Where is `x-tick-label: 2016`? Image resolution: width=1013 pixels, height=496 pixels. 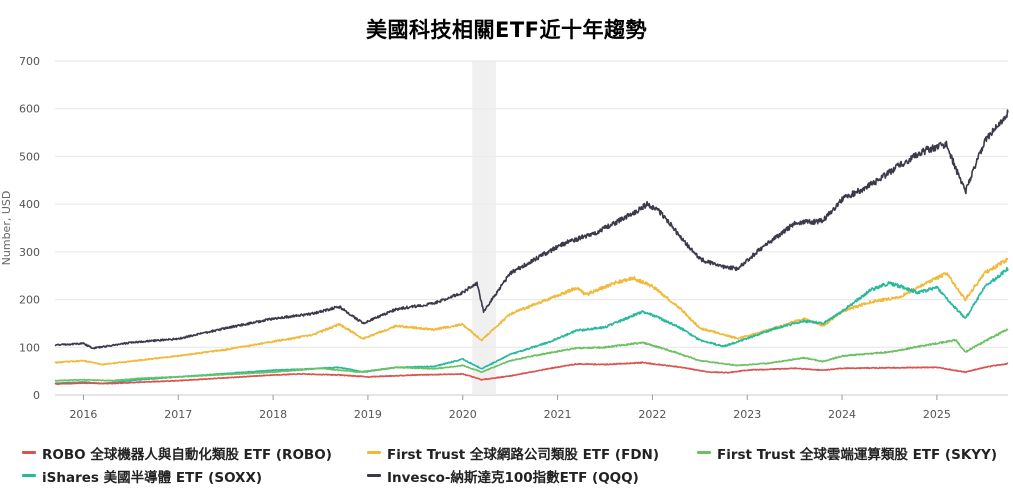
x-tick-label: 2016 is located at coordinates (83, 414).